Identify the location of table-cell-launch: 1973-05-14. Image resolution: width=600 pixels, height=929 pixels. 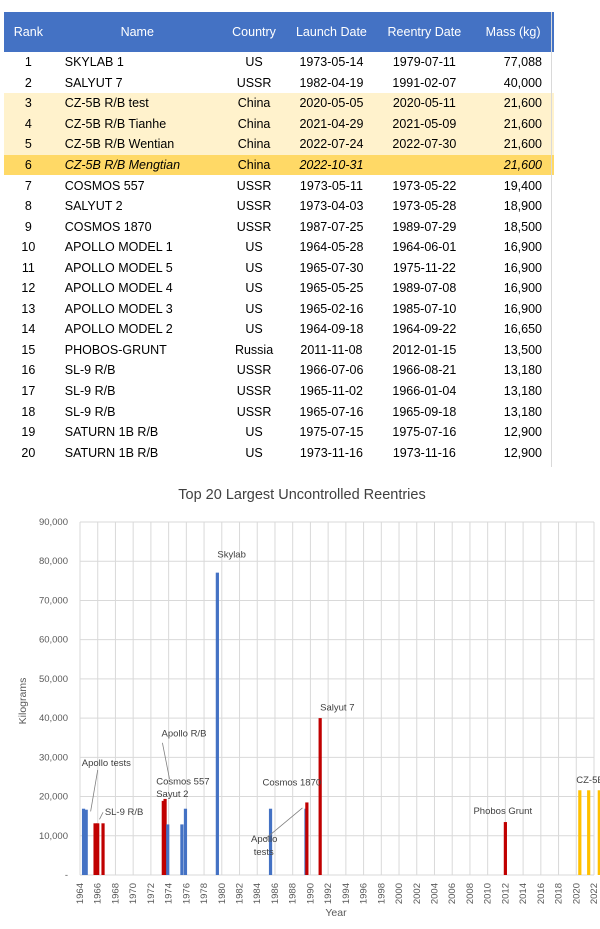
(331, 62).